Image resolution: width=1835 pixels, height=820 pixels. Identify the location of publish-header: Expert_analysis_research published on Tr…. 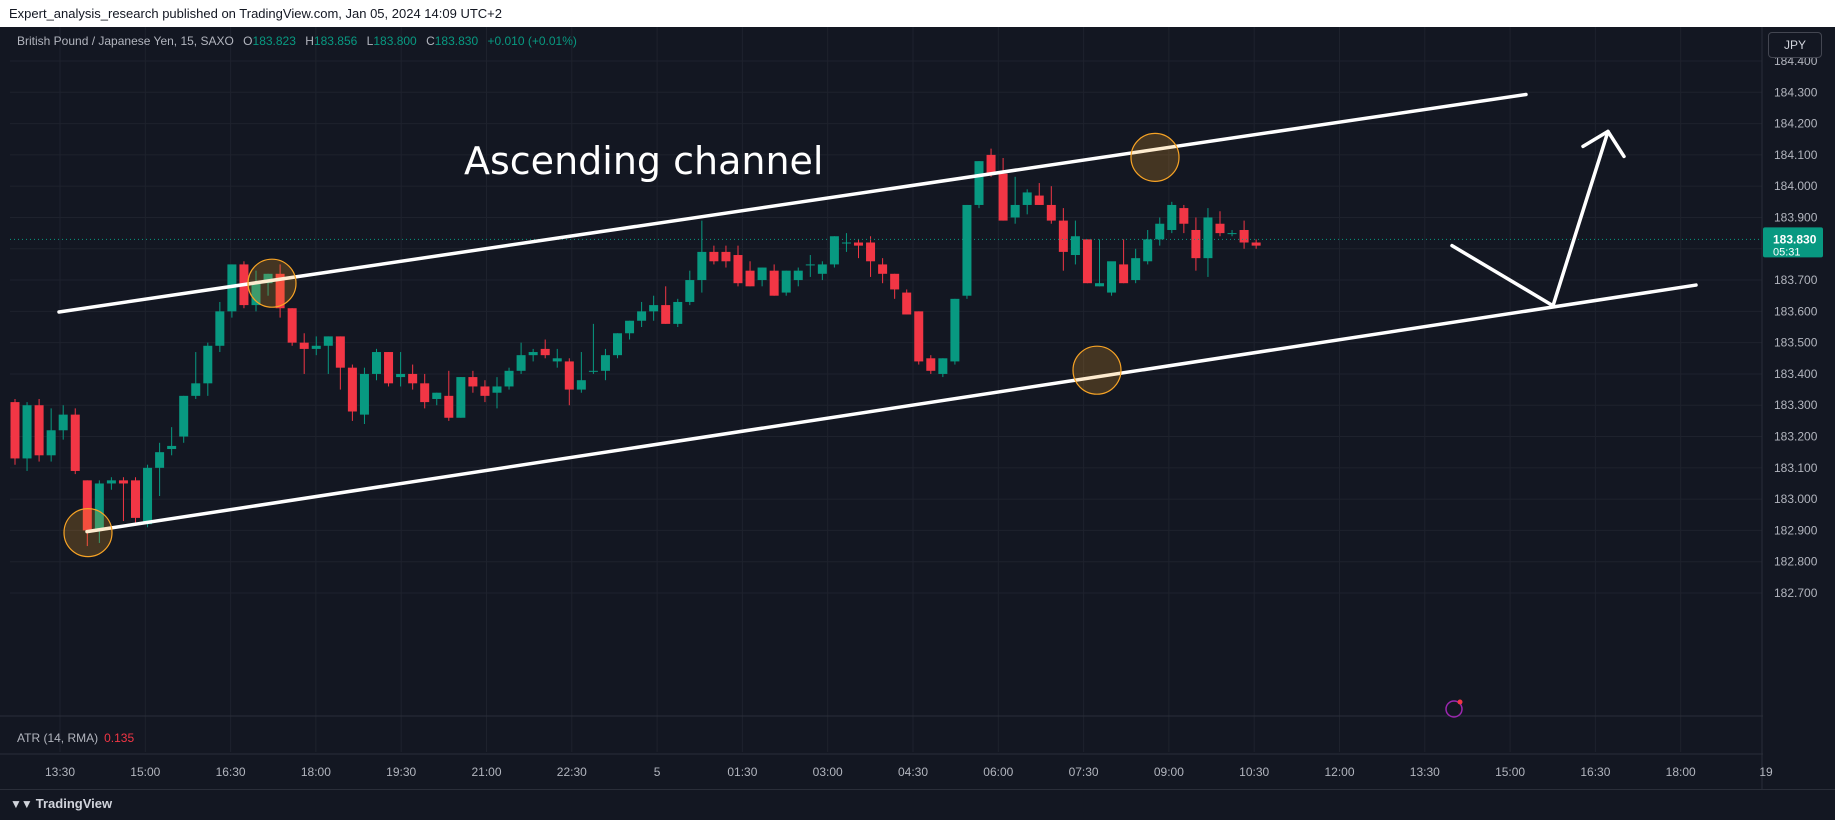
(917, 13).